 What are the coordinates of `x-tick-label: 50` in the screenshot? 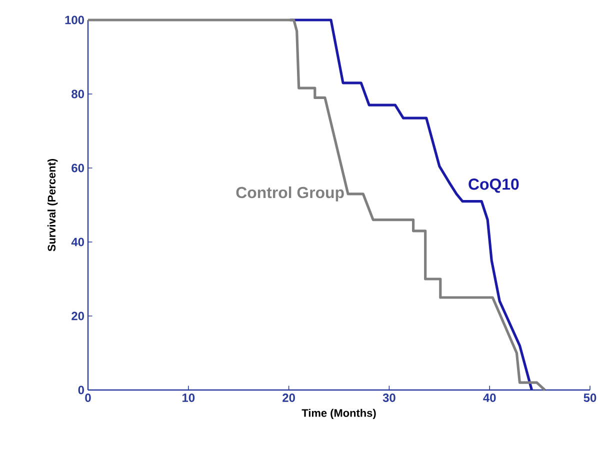 It's located at (590, 398).